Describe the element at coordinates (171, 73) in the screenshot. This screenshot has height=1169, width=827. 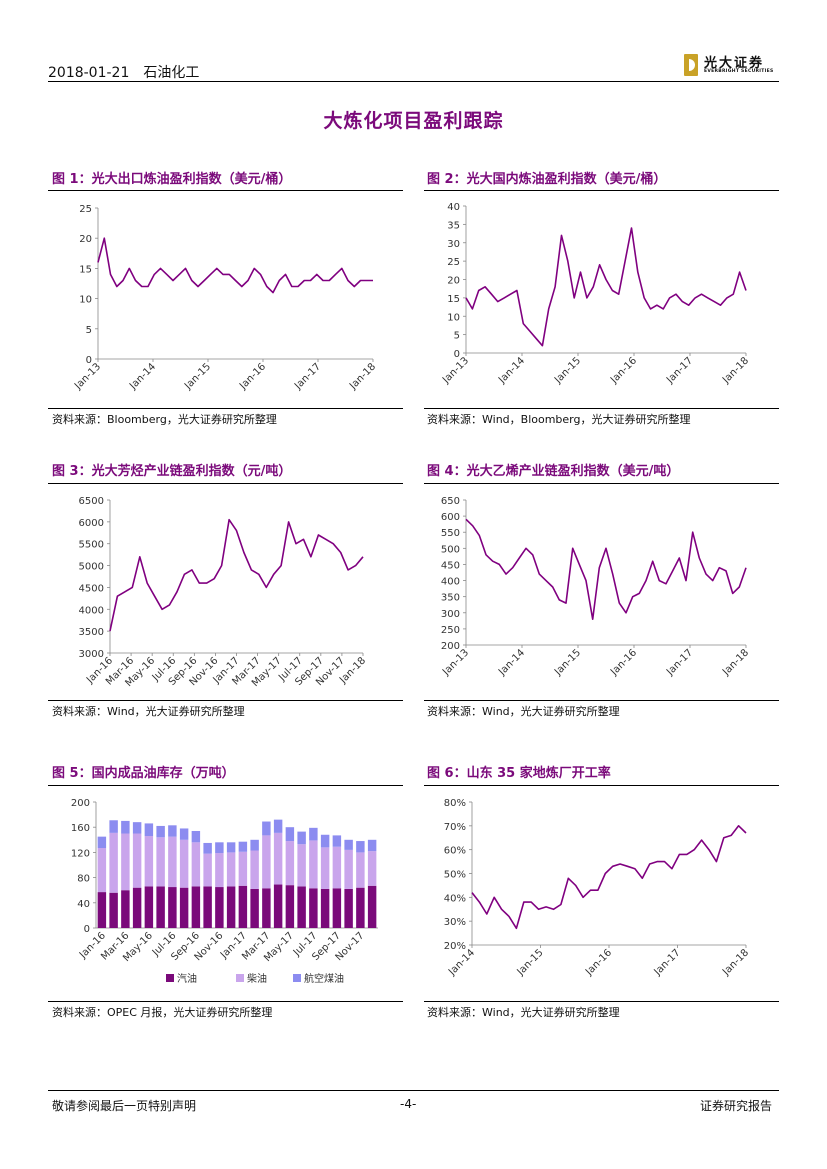
I see `report-sector: 石油化工` at that location.